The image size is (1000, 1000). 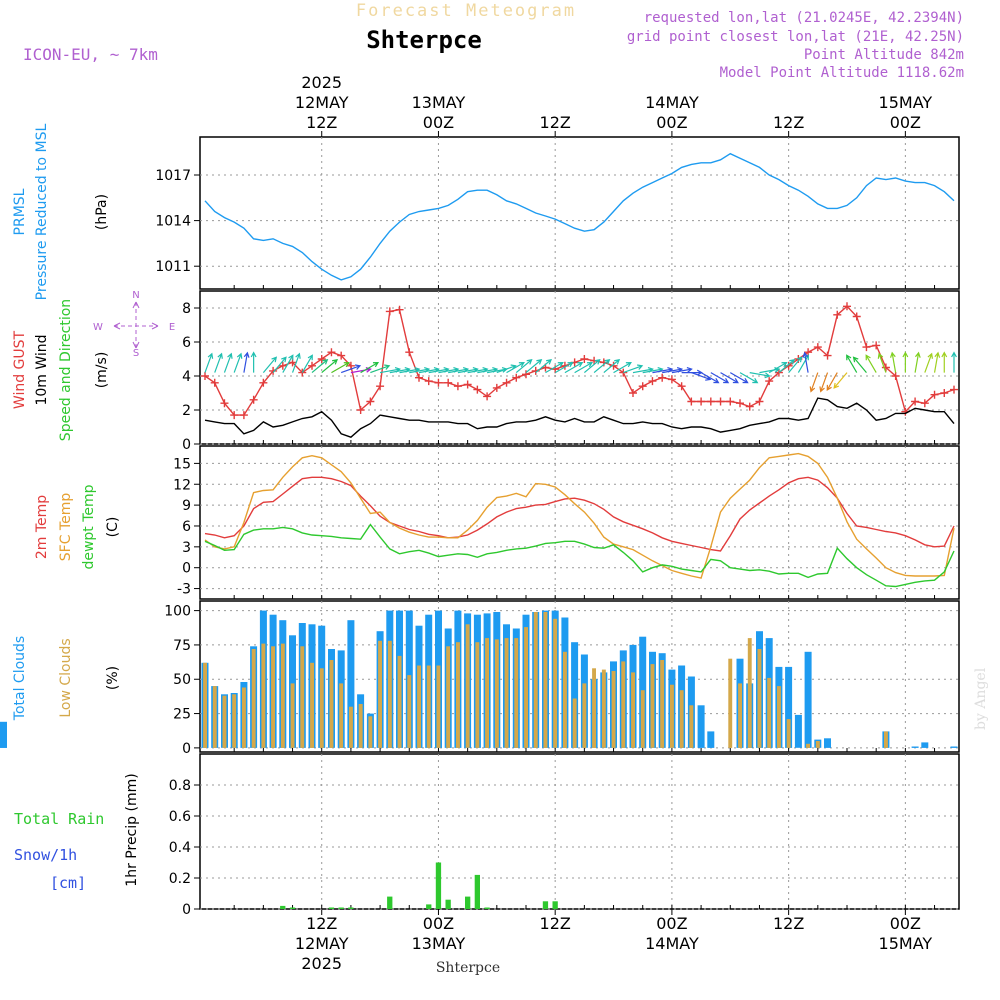 What do you see at coordinates (173, 176) in the screenshot?
I see `y-tick-label: 1017` at bounding box center [173, 176].